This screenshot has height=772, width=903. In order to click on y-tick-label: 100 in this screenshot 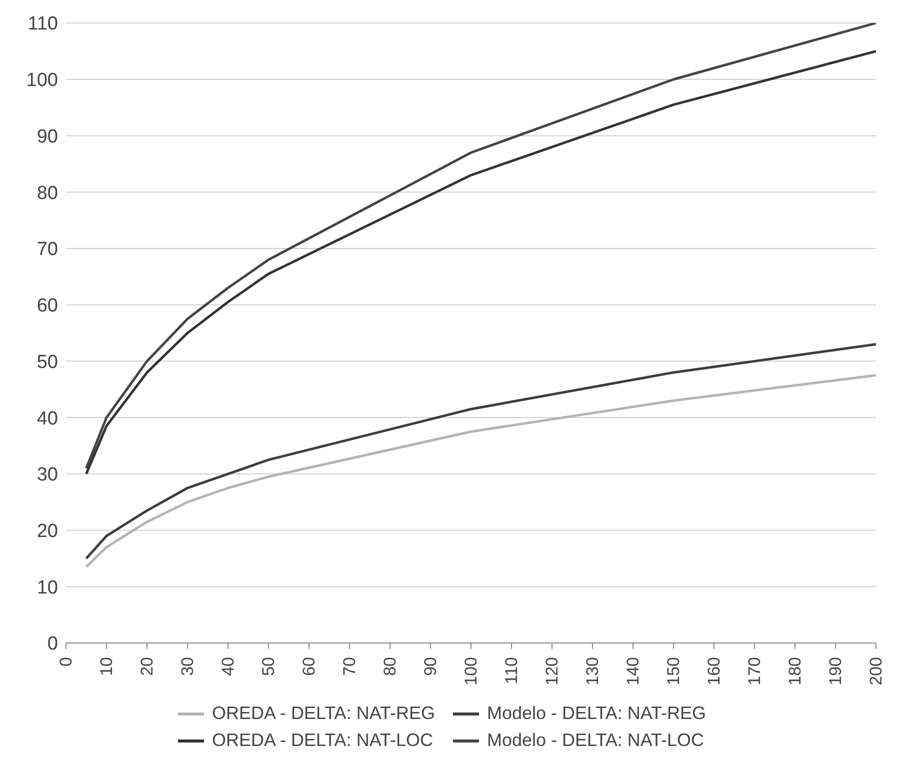, I will do `click(42, 81)`.